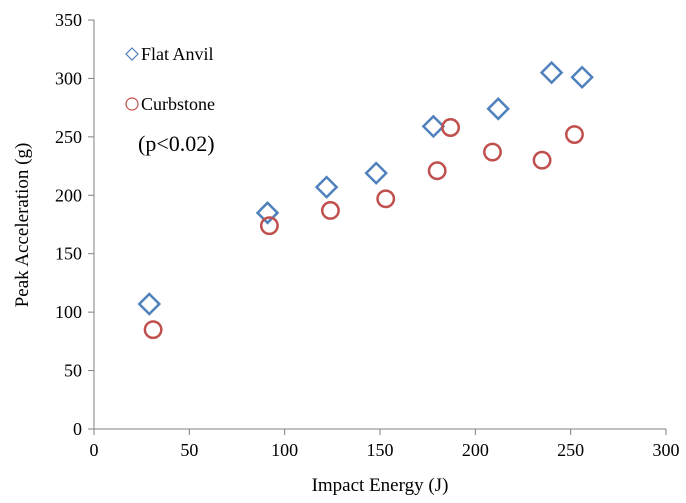  Describe the element at coordinates (666, 450) in the screenshot. I see `x-tick-label: 300` at that location.